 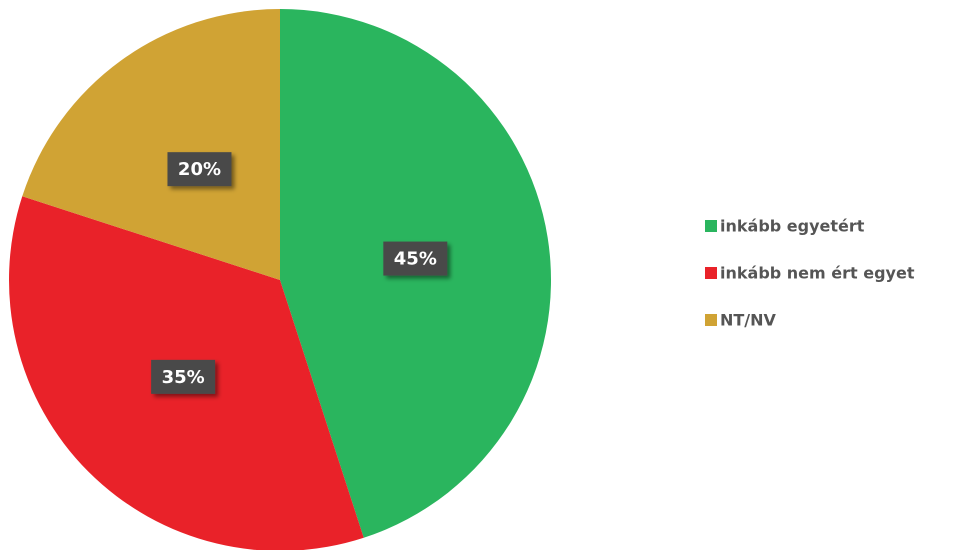 I want to click on value-label-text: 35%, so click(x=183, y=377).